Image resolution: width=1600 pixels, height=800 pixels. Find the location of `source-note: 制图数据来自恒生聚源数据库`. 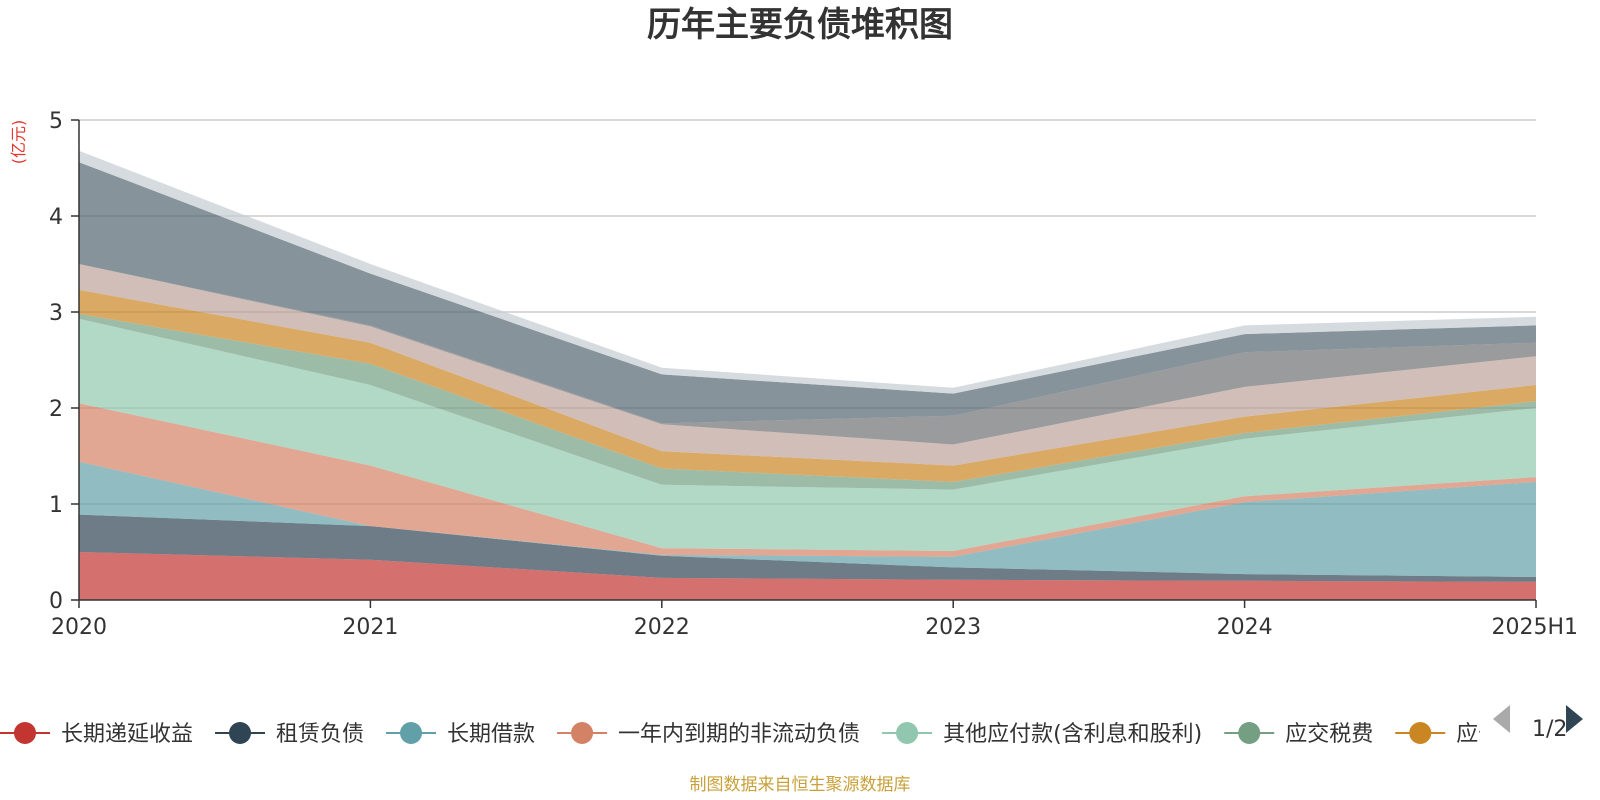

source-note: 制图数据来自恒生聚源数据库 is located at coordinates (800, 785).